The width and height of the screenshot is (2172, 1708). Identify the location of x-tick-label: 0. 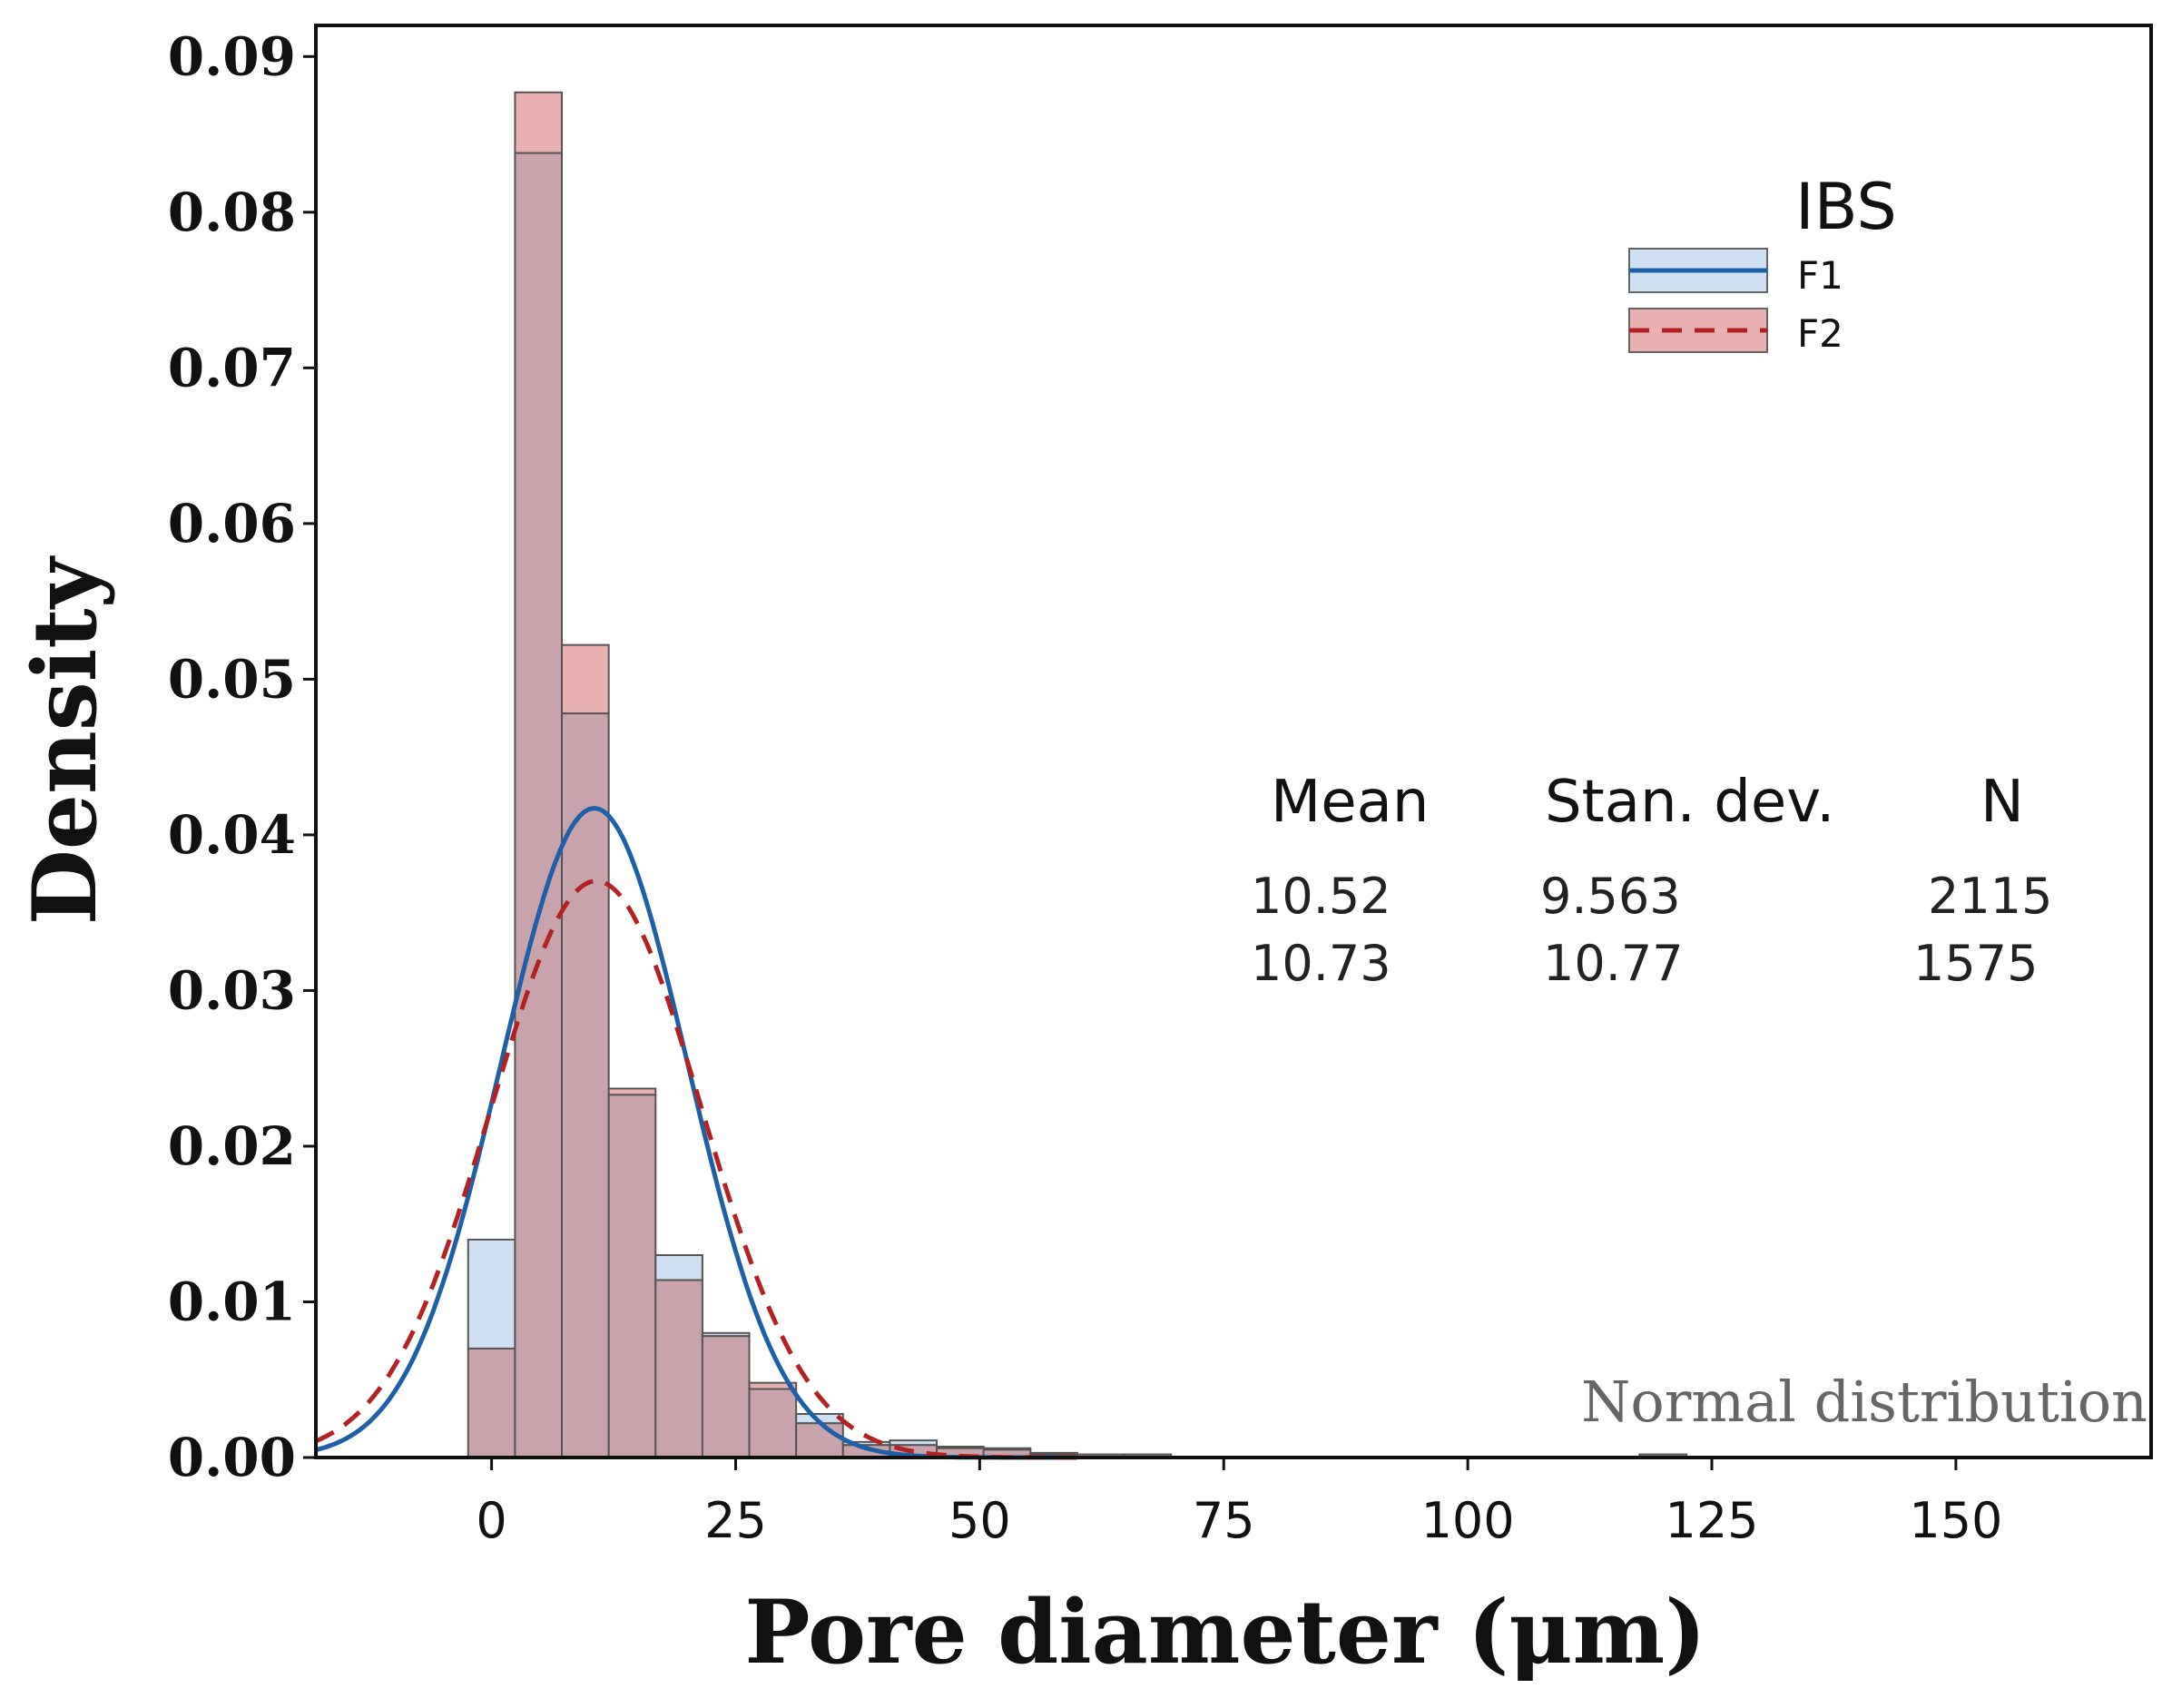
(491, 1520).